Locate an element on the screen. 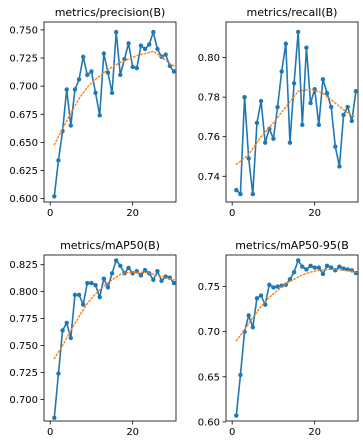  y-tick-label: 0.74 is located at coordinates (209, 177).